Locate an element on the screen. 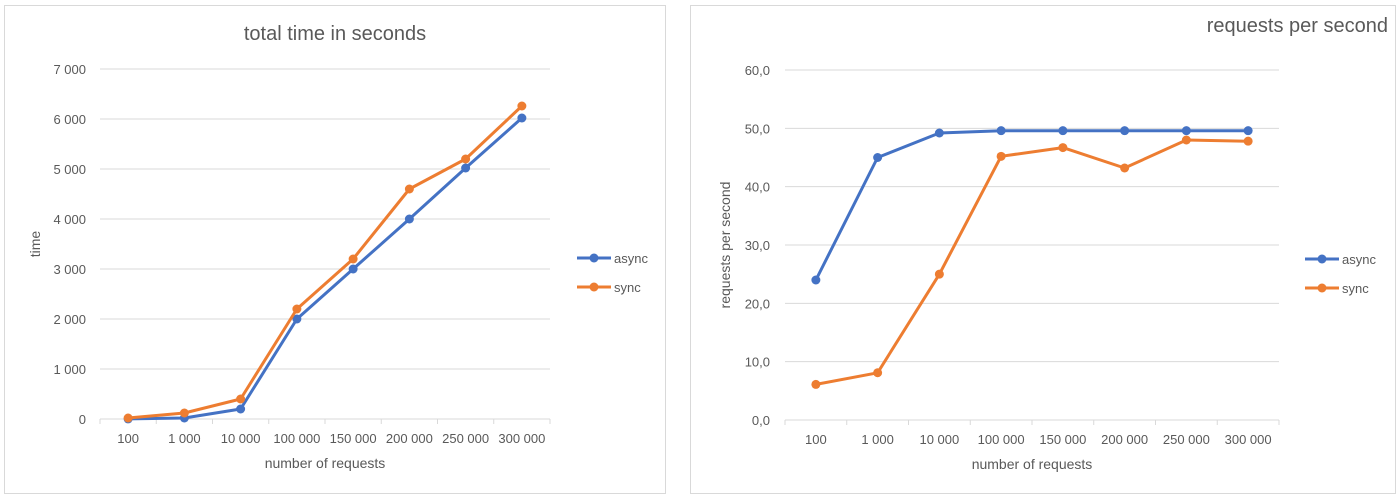  chart1-x-tick-label: 10 000 is located at coordinates (241, 438).